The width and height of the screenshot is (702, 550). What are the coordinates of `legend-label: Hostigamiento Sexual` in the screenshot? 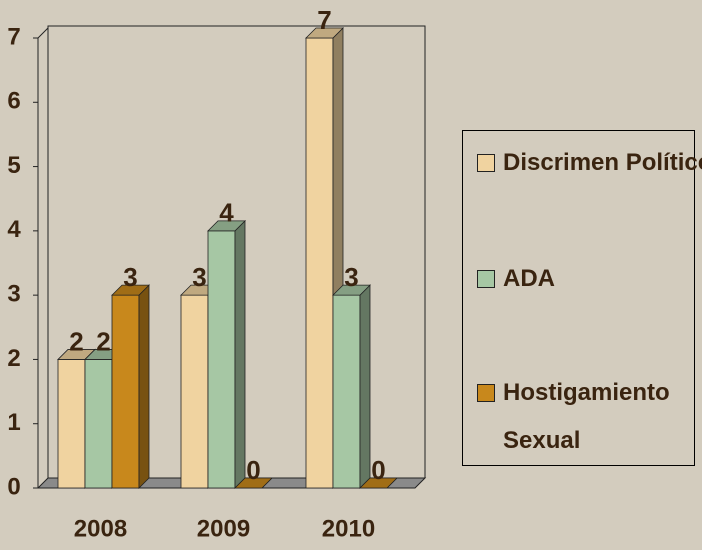 It's located at (586, 416).